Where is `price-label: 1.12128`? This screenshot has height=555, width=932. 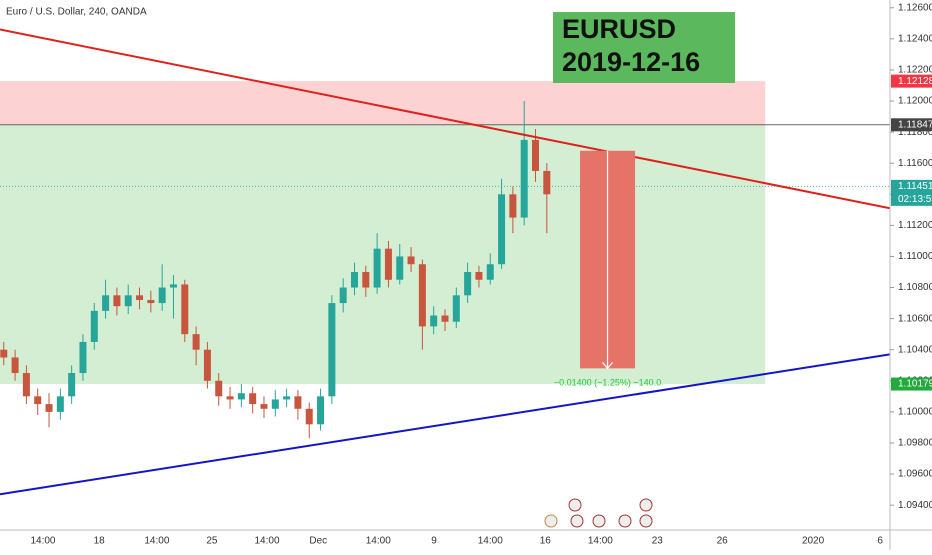 price-label: 1.12128 is located at coordinates (915, 81).